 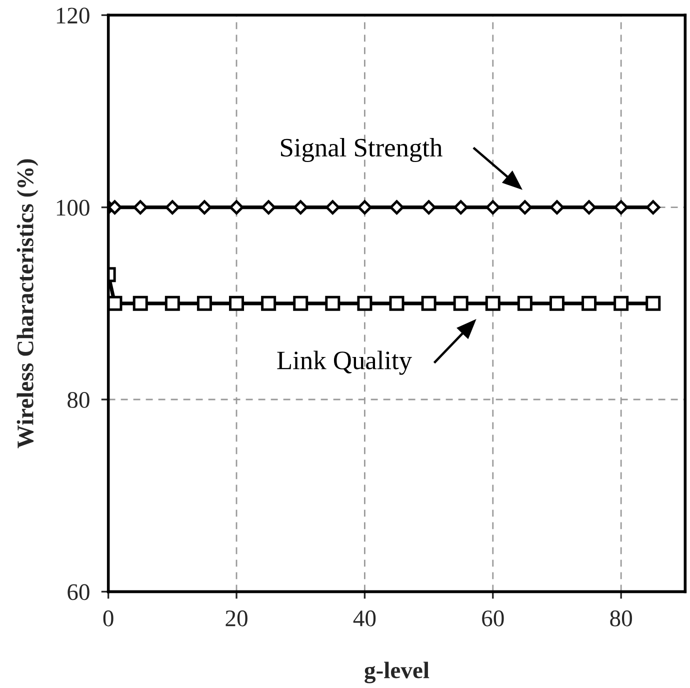 I want to click on y-tick-label: 120, so click(x=73, y=16).